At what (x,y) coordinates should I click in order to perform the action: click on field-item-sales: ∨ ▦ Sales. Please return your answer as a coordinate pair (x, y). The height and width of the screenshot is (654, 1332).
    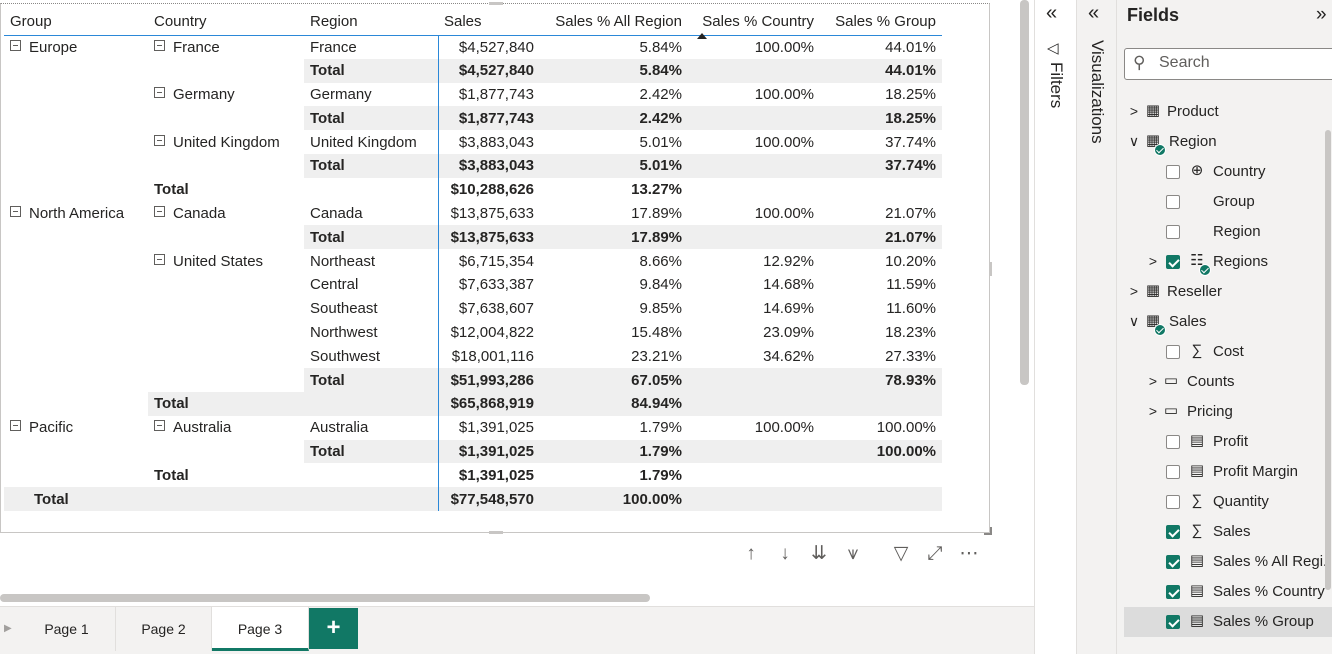
    Looking at the image, I should click on (1223, 322).